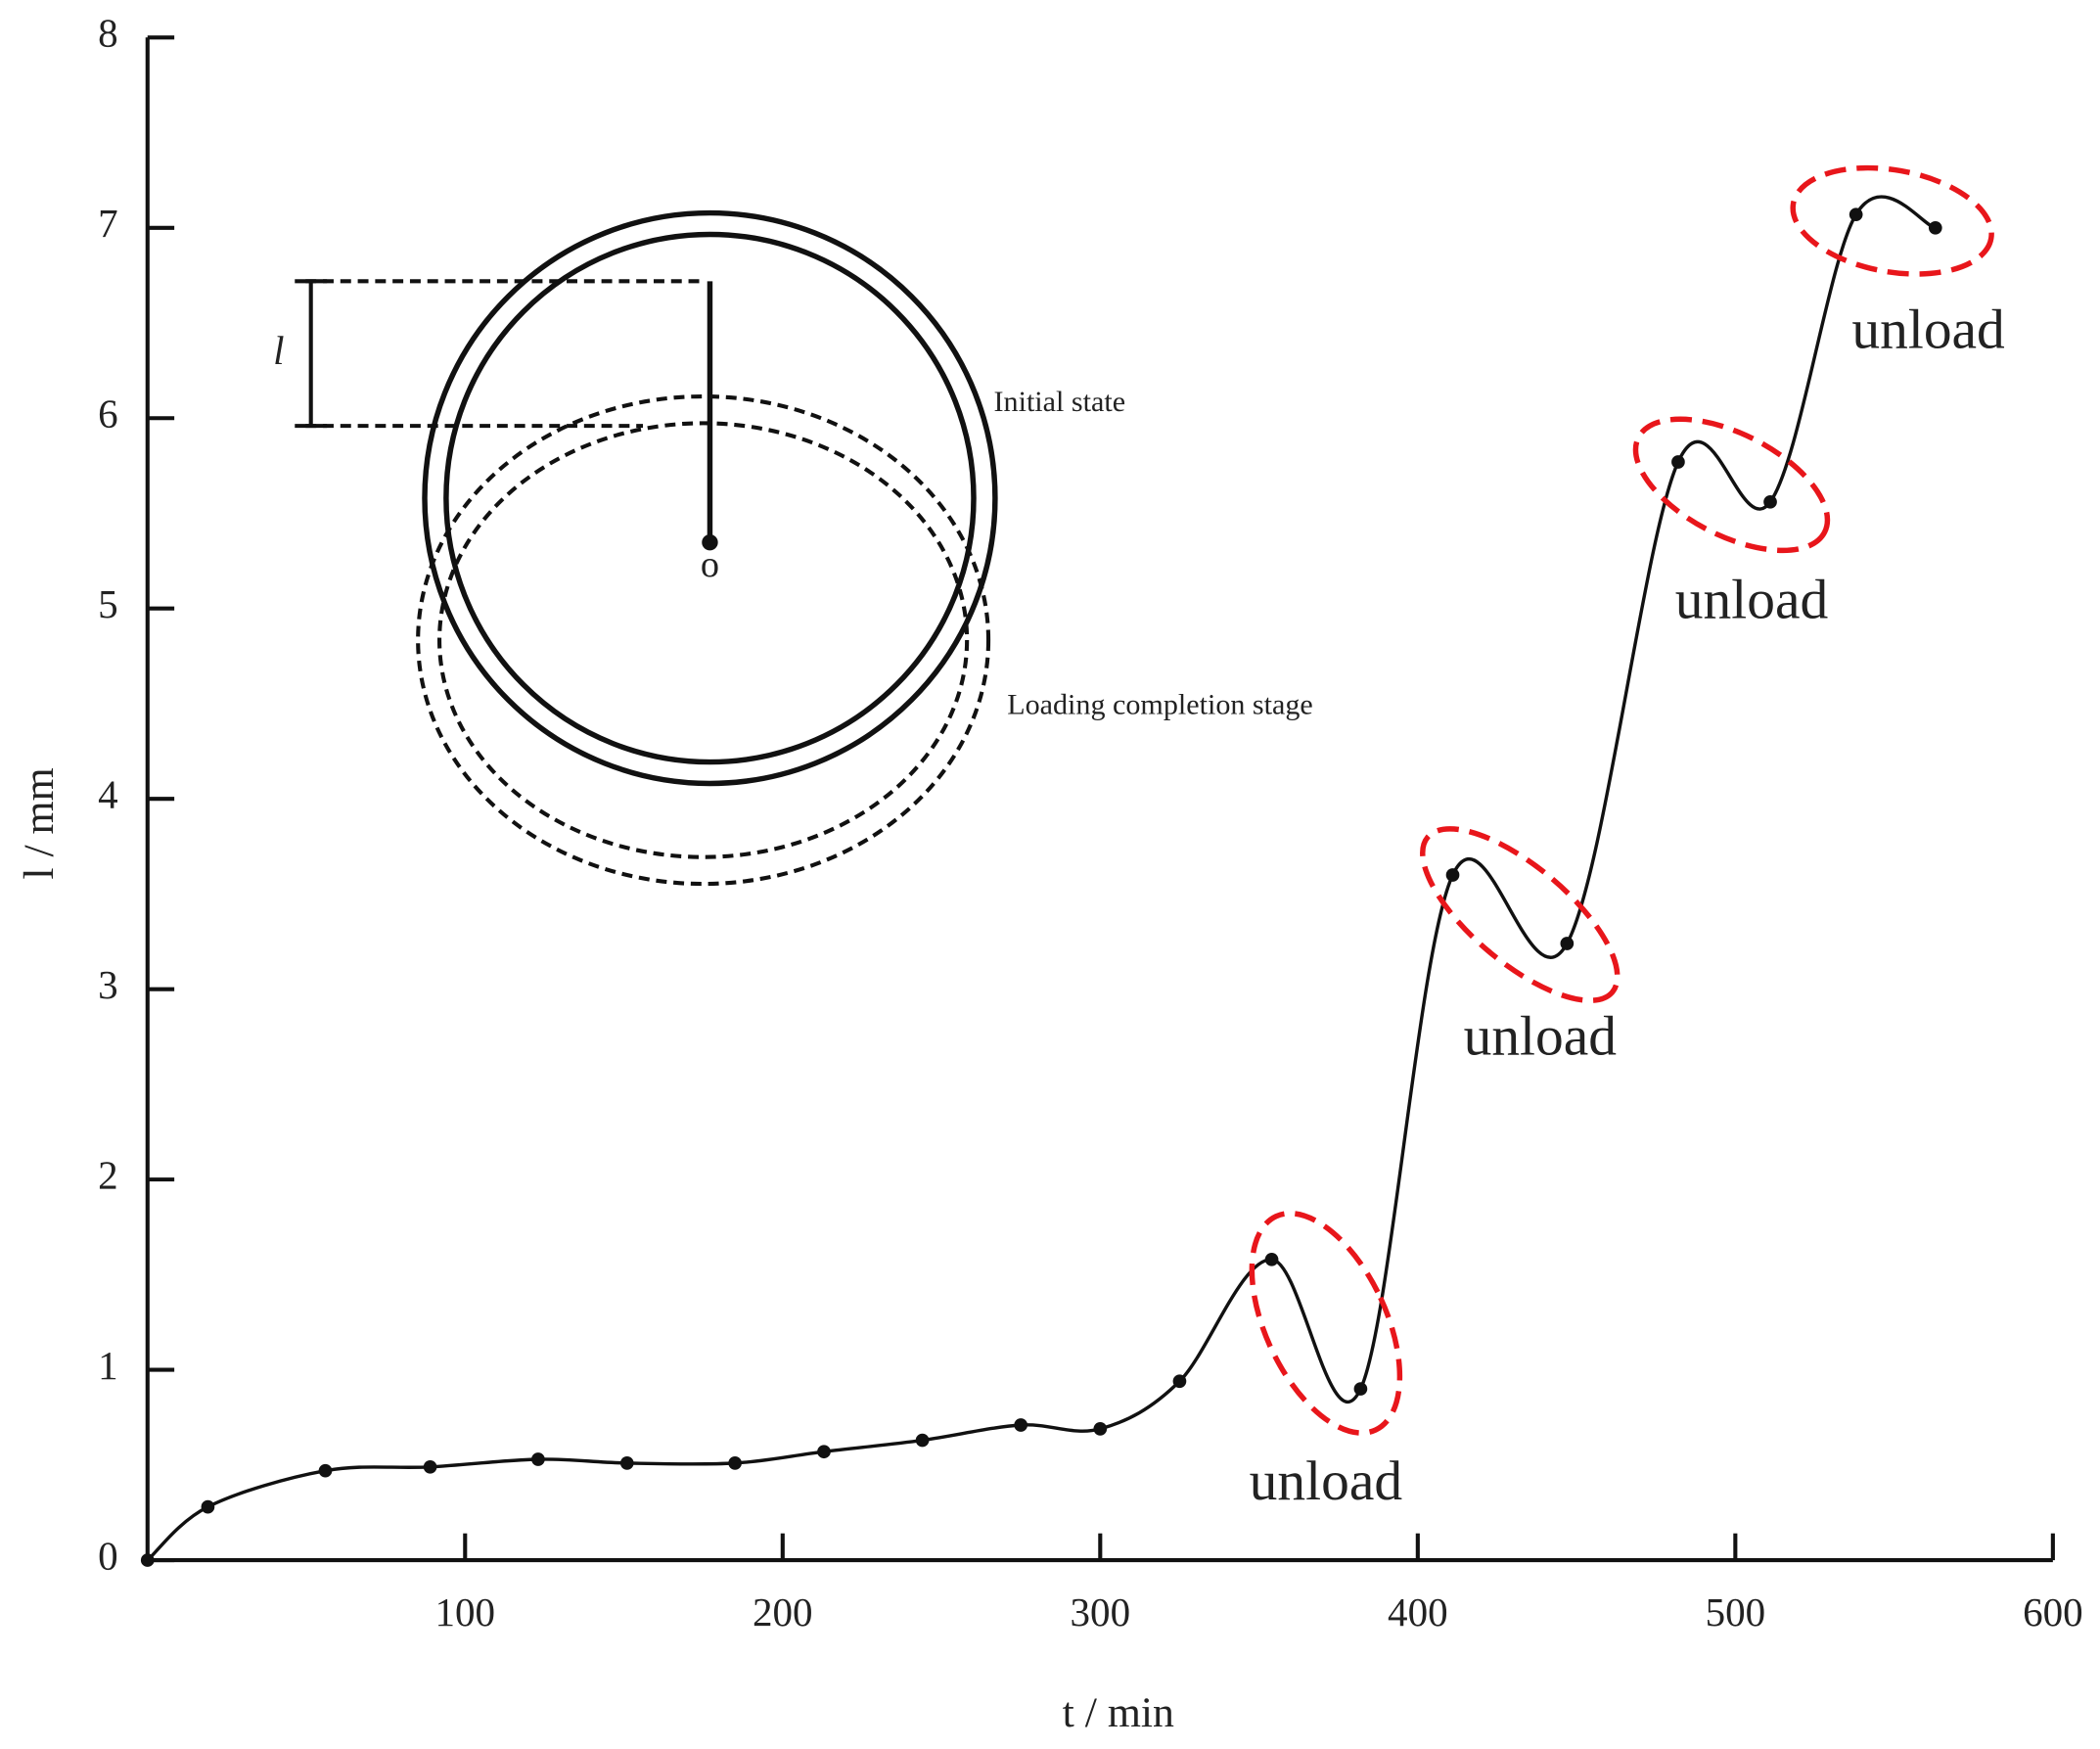  I want to click on x-axis-label: t / min, so click(1118, 1712).